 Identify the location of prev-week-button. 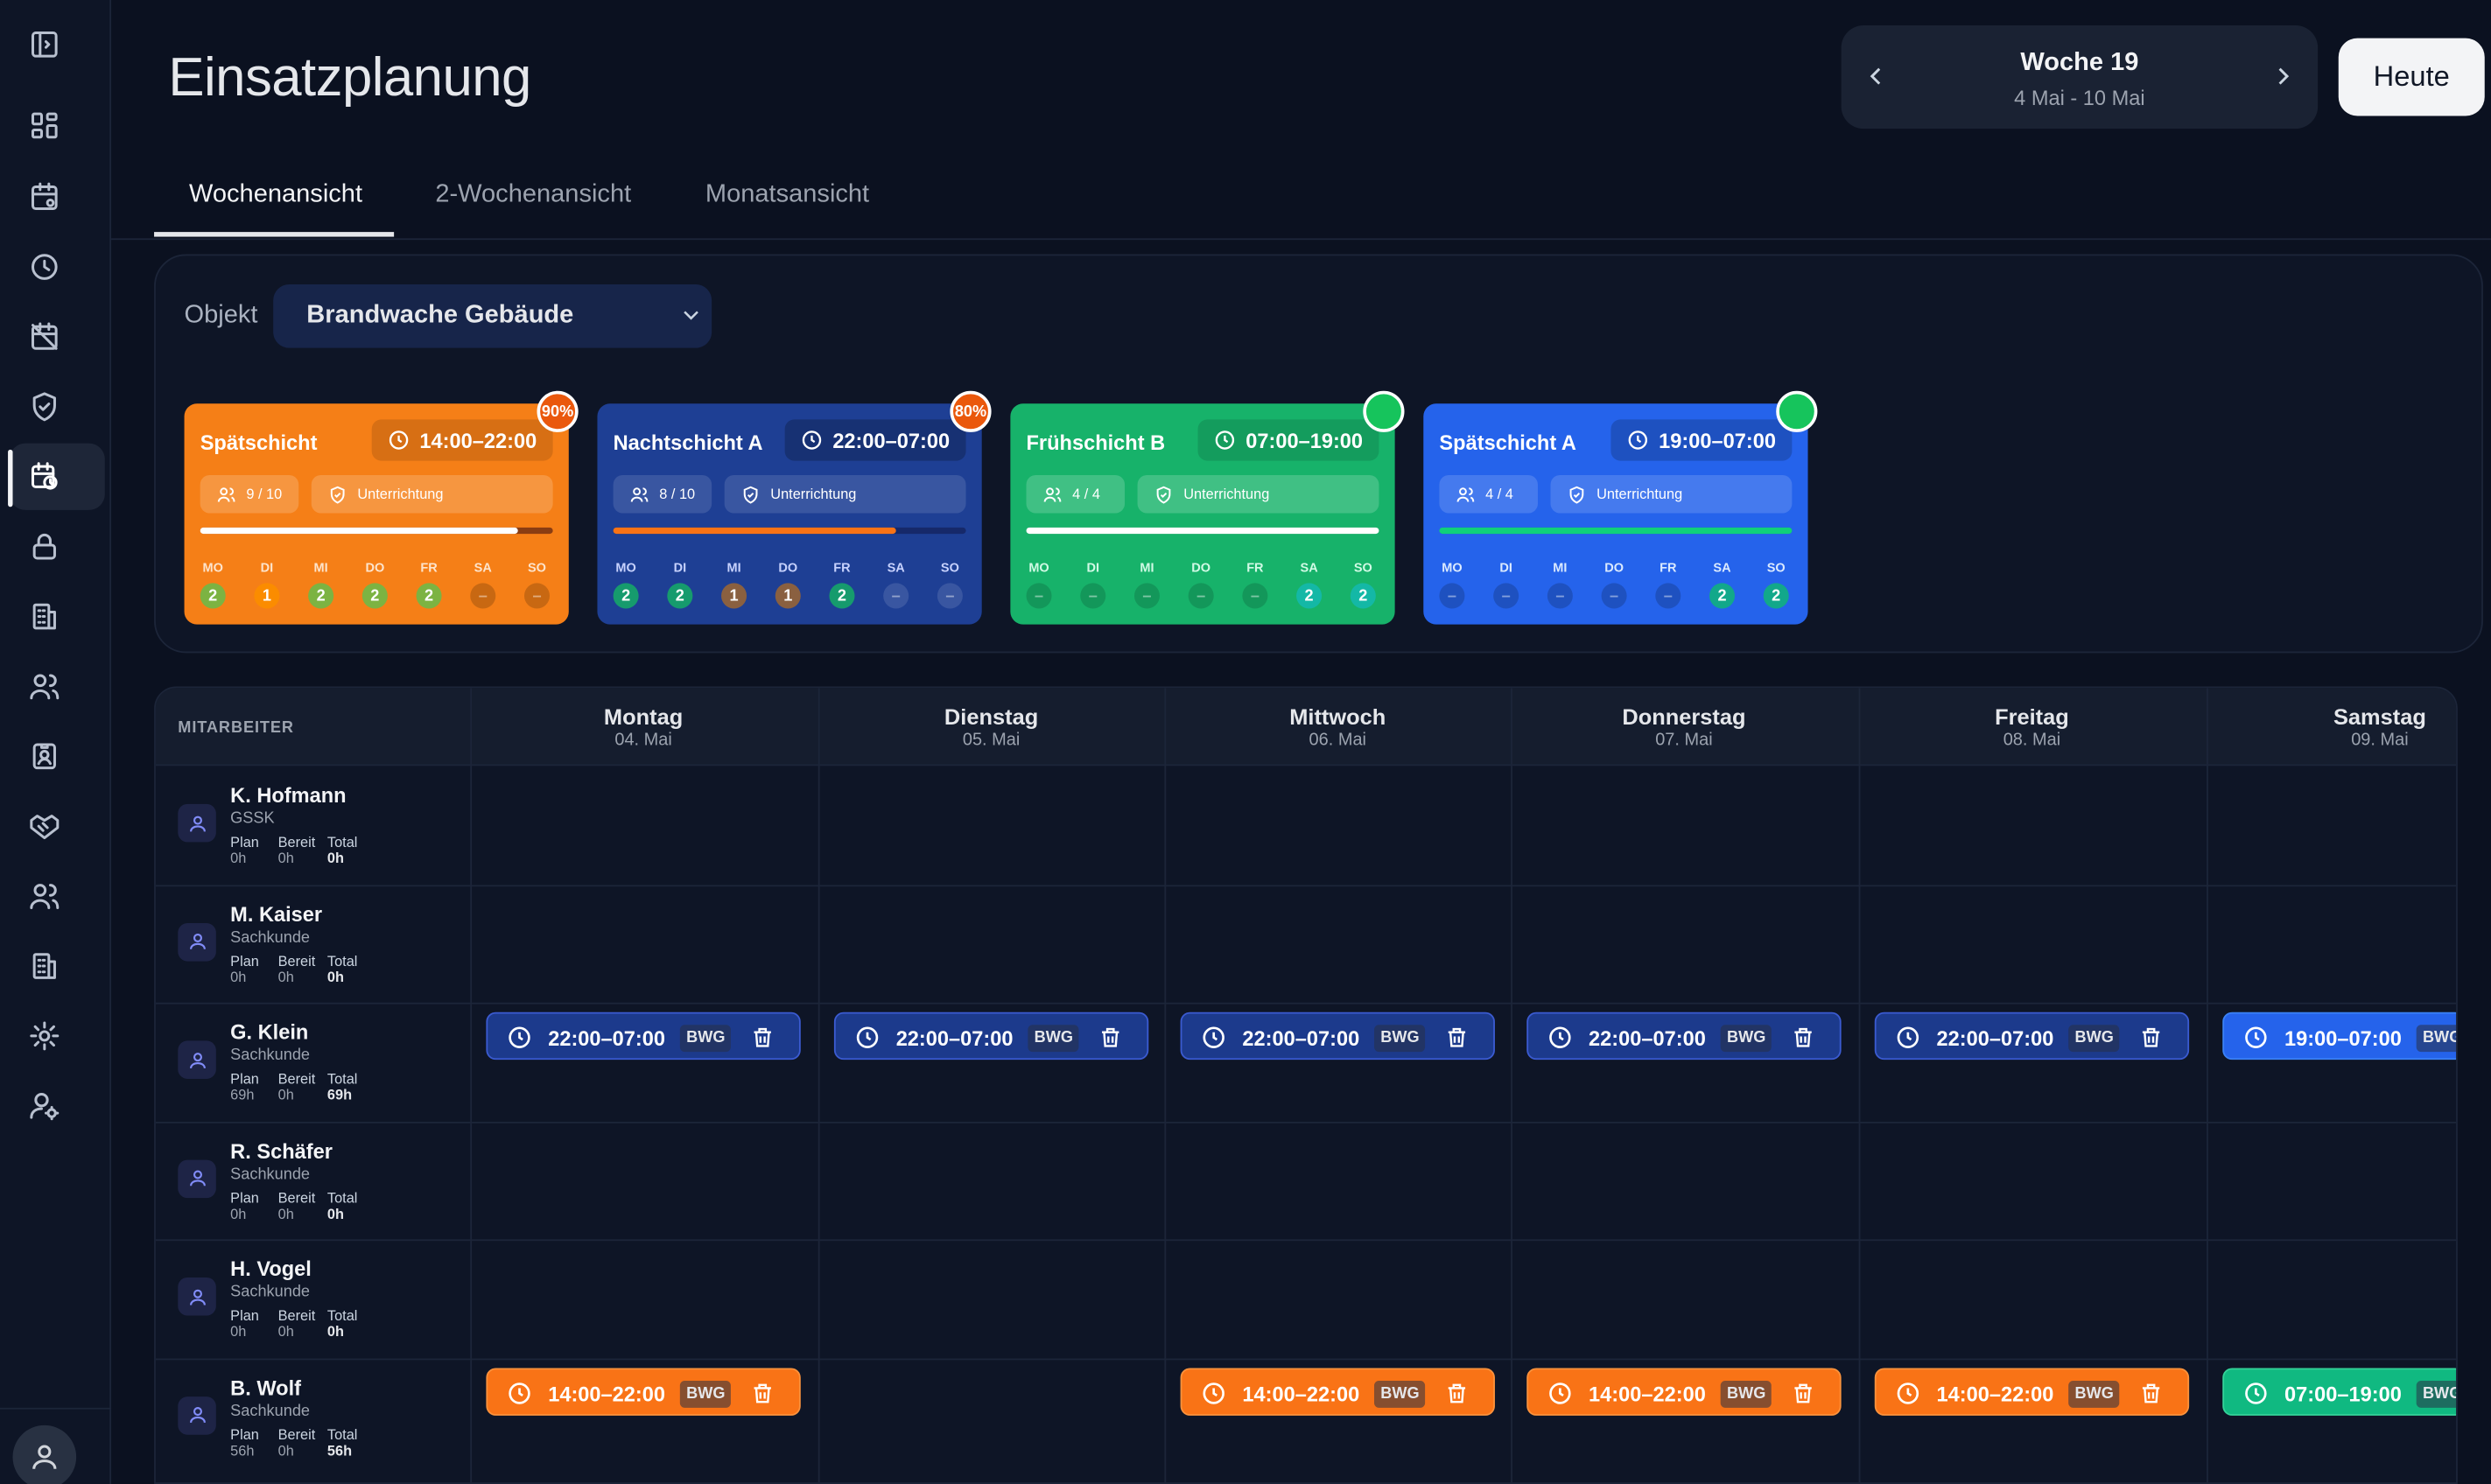
(1876, 76).